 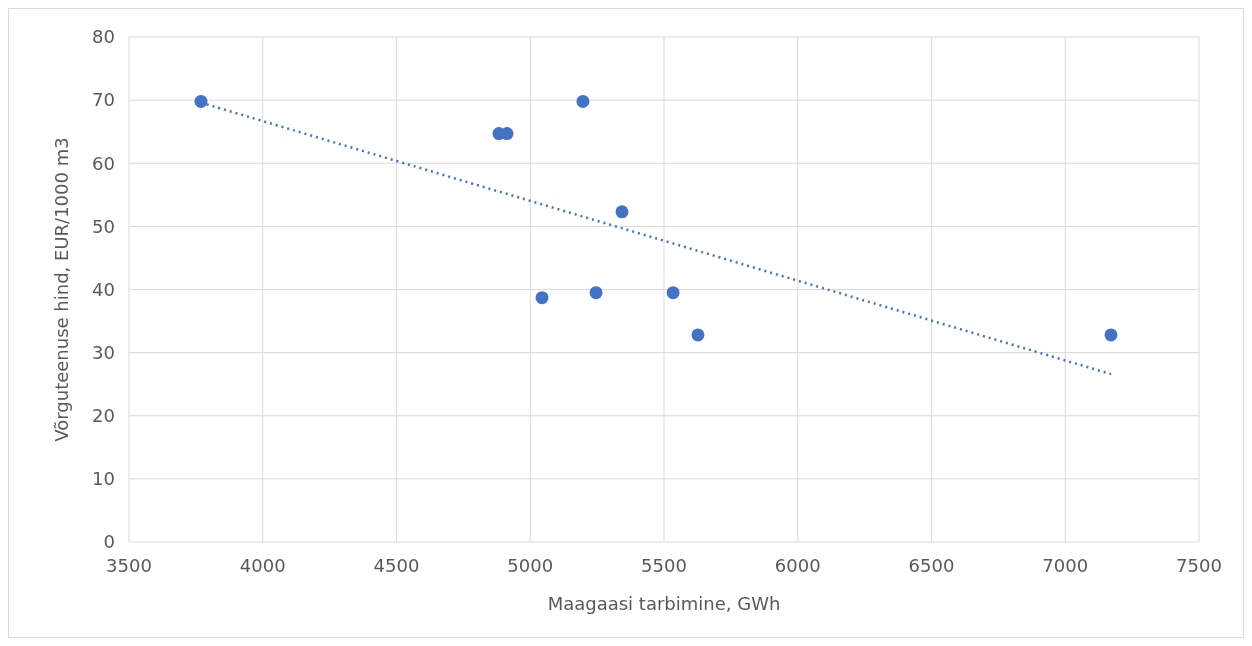 I want to click on y-tick-label: 40, so click(x=103, y=289).